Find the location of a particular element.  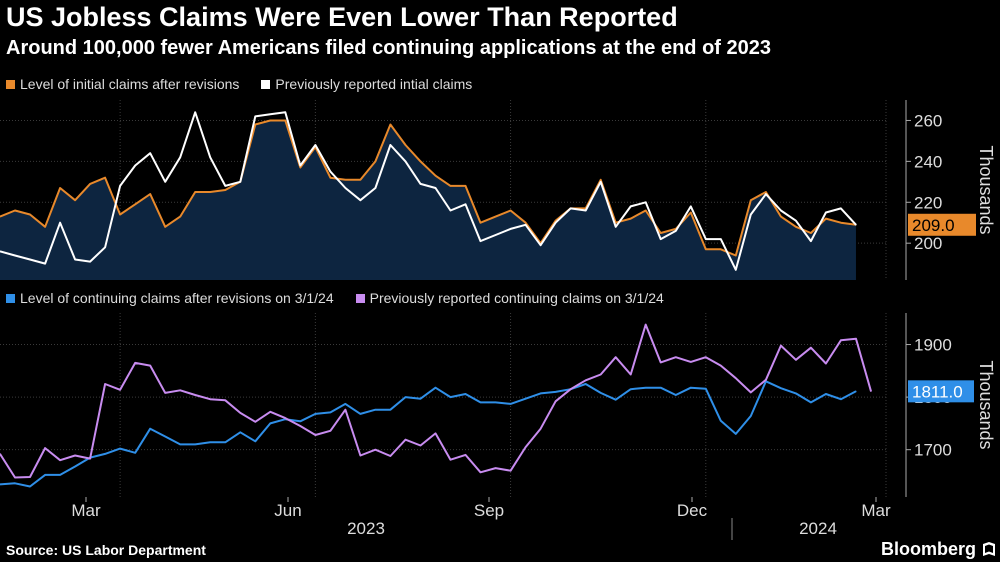

y-tick-label: 1700 is located at coordinates (933, 450).